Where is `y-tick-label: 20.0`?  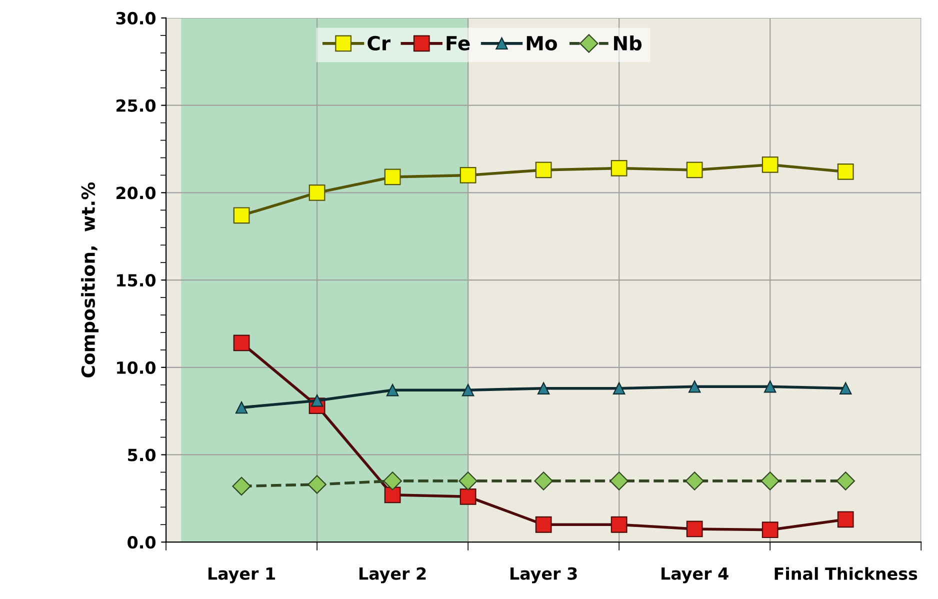 y-tick-label: 20.0 is located at coordinates (136, 193).